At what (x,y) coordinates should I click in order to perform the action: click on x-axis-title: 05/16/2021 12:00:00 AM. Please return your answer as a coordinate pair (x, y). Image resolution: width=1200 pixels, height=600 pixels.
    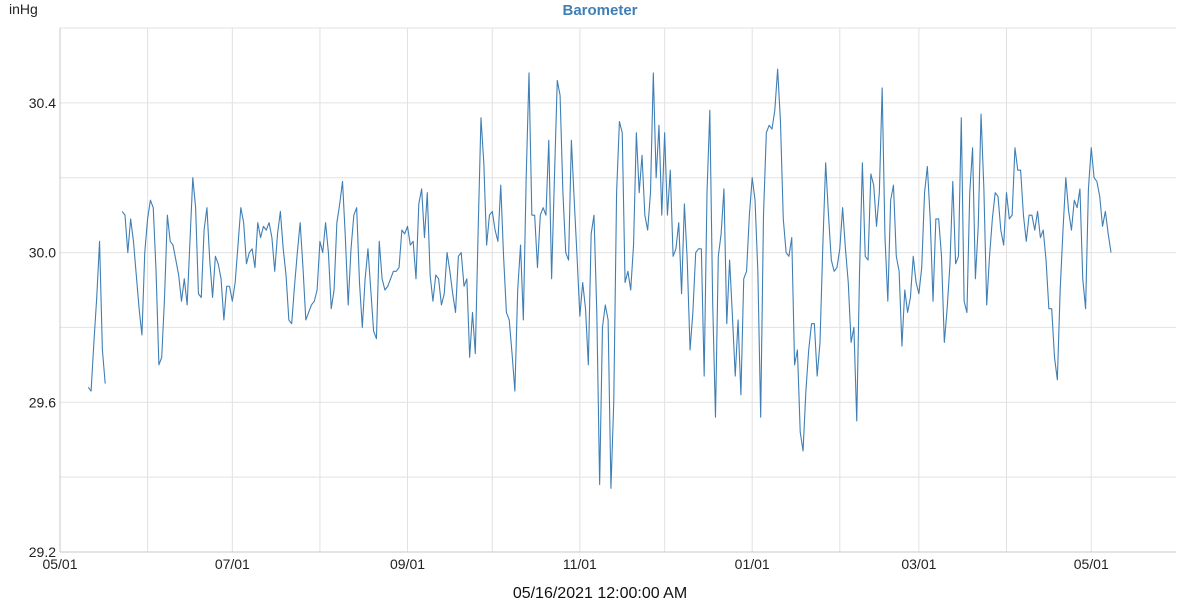
    Looking at the image, I should click on (600, 592).